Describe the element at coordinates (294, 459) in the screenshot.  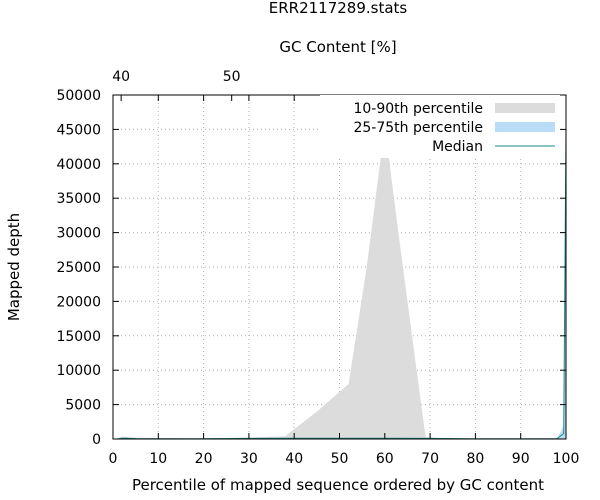
I see `x-tick-label: 40` at that location.